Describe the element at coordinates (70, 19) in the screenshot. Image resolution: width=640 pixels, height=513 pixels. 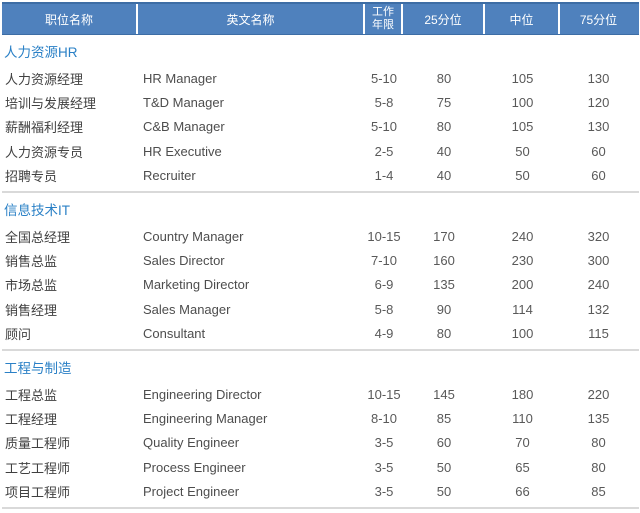
I see `column-header-job-title: 职位名称` at that location.